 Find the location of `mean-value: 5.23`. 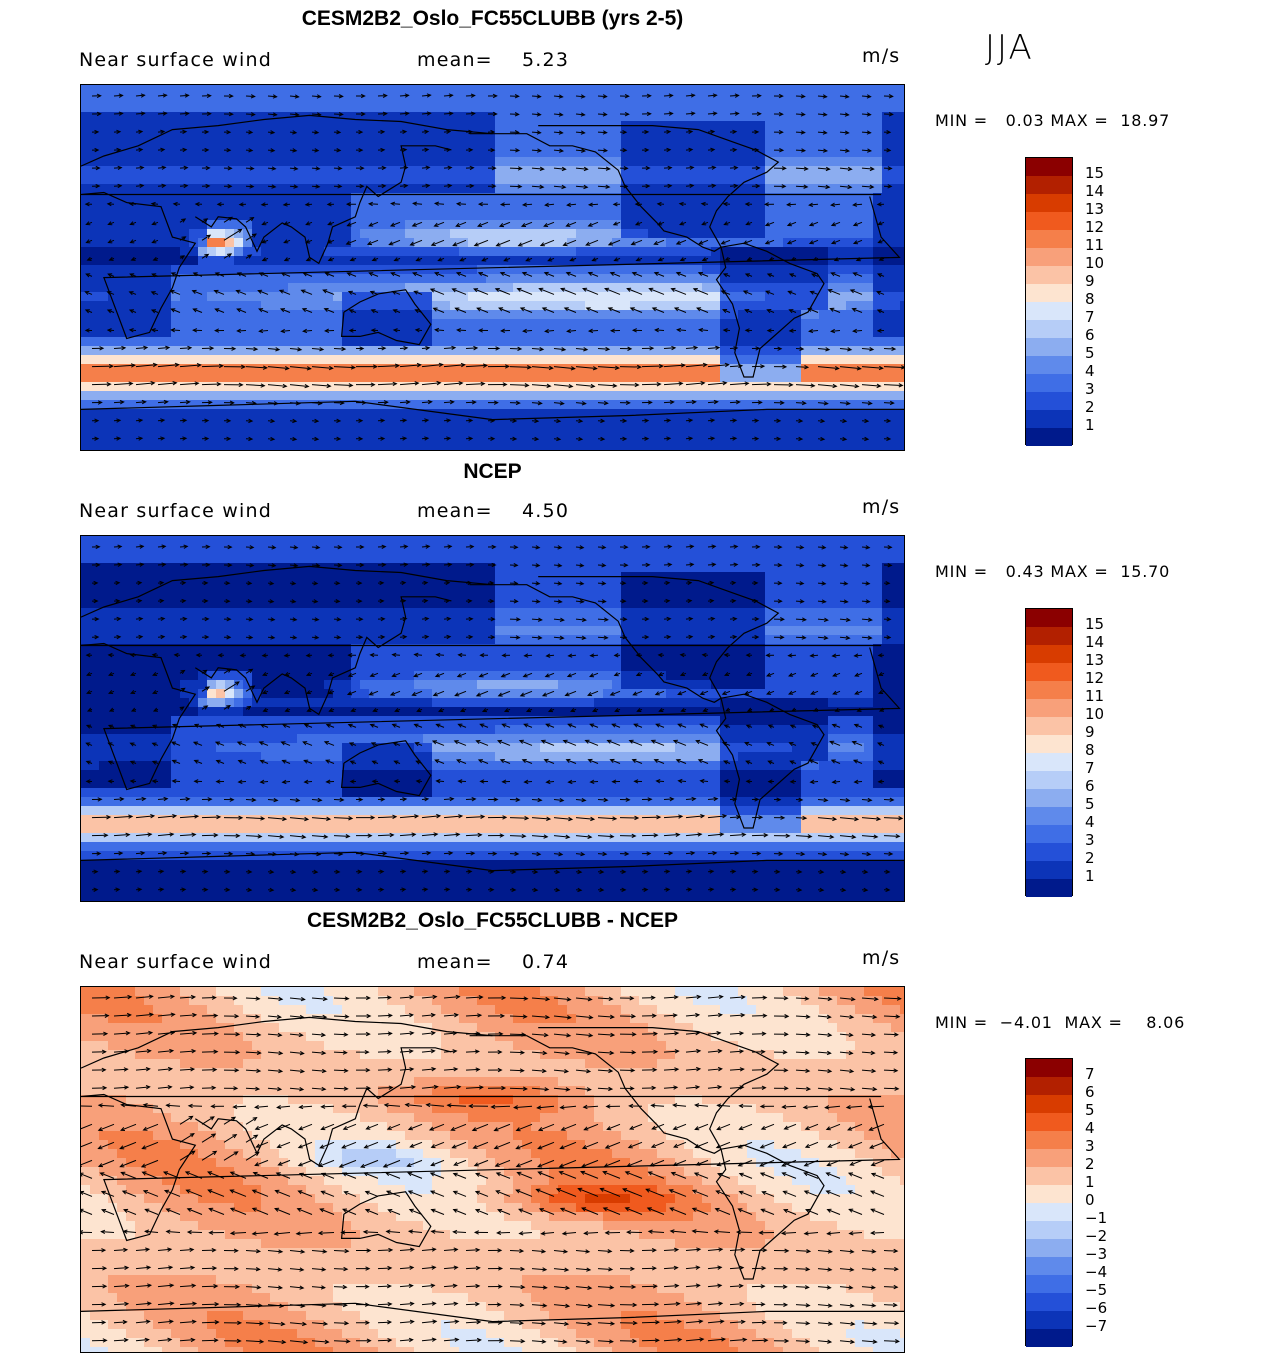

mean-value: 5.23 is located at coordinates (546, 60).